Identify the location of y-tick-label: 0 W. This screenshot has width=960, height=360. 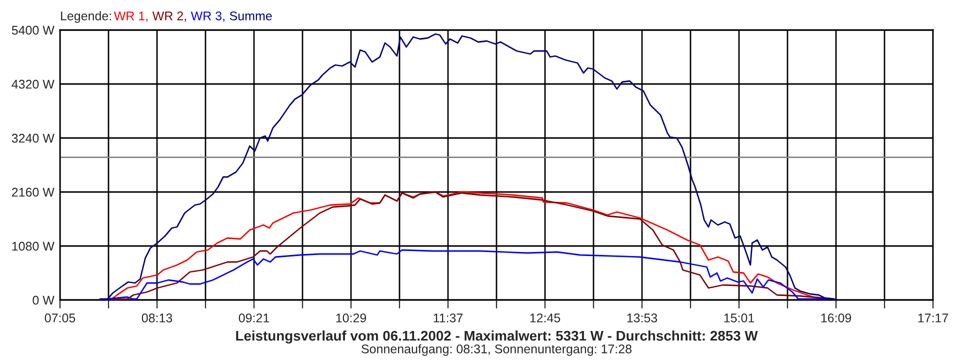
(43, 300).